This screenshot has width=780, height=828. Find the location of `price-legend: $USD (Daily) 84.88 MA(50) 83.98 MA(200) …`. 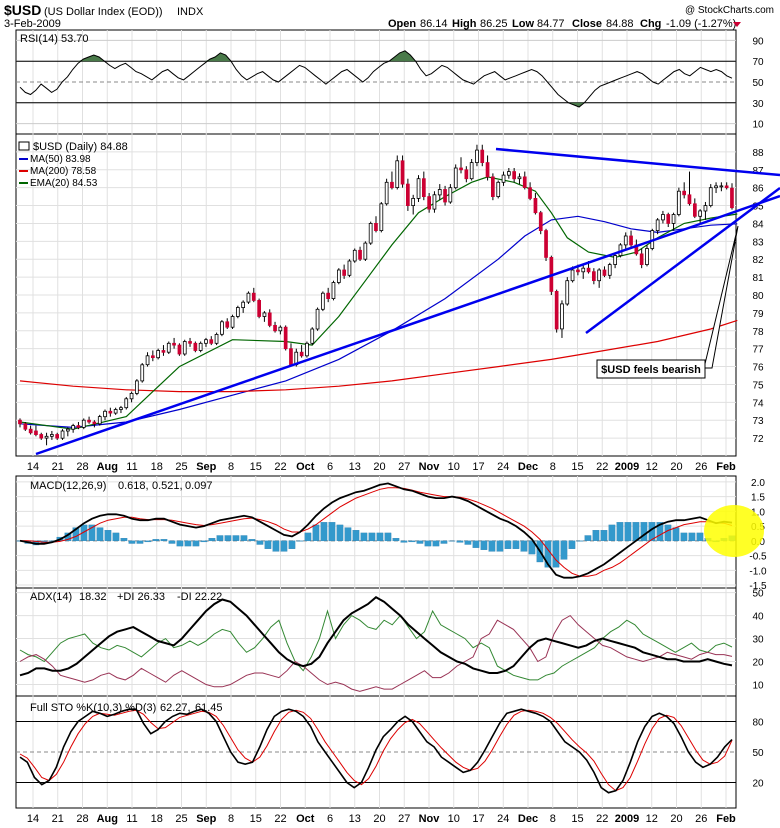

price-legend: $USD (Daily) 84.88 MA(50) 83.98 MA(200) … is located at coordinates (73, 165).